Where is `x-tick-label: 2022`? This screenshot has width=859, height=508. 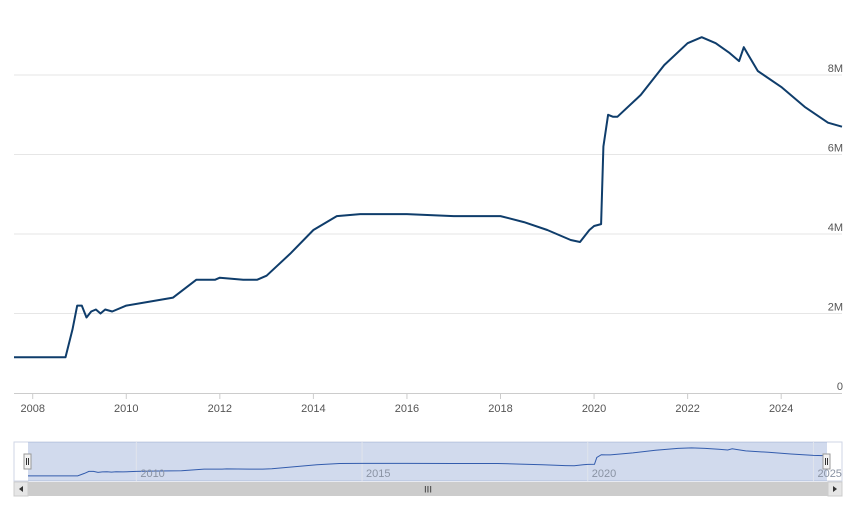
x-tick-label: 2022 is located at coordinates (687, 409).